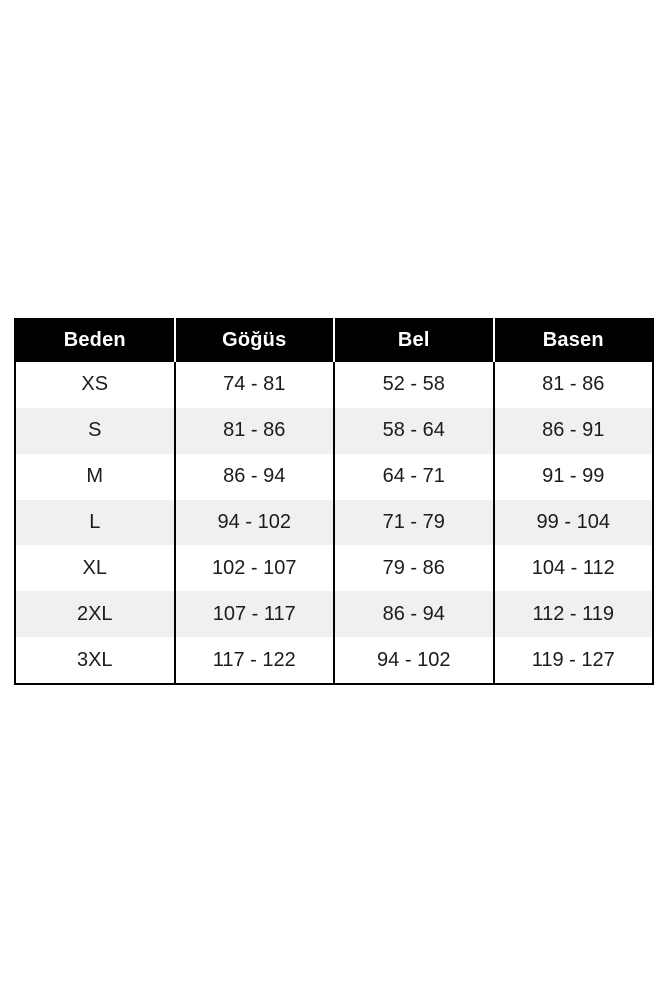 This screenshot has height=1000, width=665. What do you see at coordinates (95, 522) in the screenshot?
I see `size-cell: L` at bounding box center [95, 522].